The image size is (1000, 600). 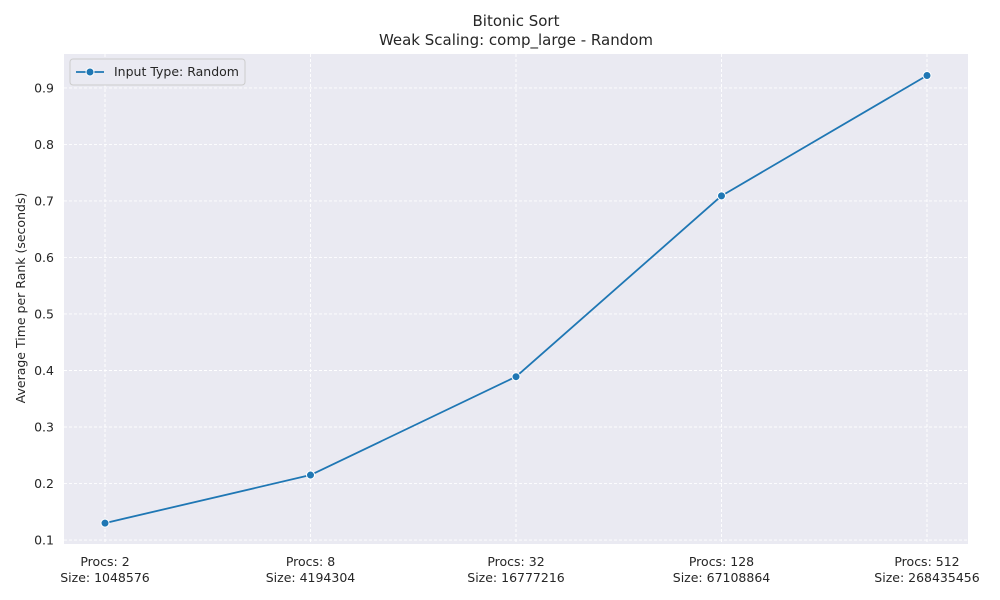 What do you see at coordinates (44, 257) in the screenshot?
I see `y-tick-label: 0.6` at bounding box center [44, 257].